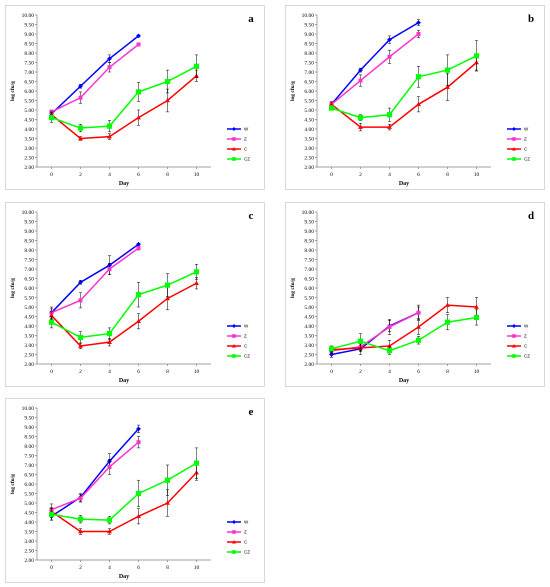 Image resolution: width=550 pixels, height=587 pixels. Describe the element at coordinates (309, 241) in the screenshot. I see `y-tick-label: 8.50` at that location.